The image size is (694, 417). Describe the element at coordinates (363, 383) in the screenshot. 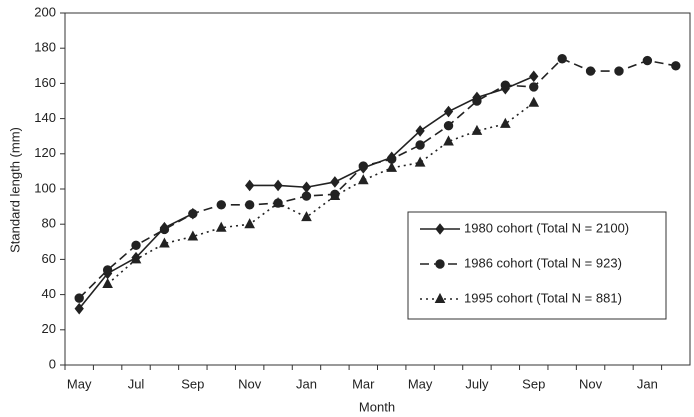

I see `x-tick-label: Mar` at that location.